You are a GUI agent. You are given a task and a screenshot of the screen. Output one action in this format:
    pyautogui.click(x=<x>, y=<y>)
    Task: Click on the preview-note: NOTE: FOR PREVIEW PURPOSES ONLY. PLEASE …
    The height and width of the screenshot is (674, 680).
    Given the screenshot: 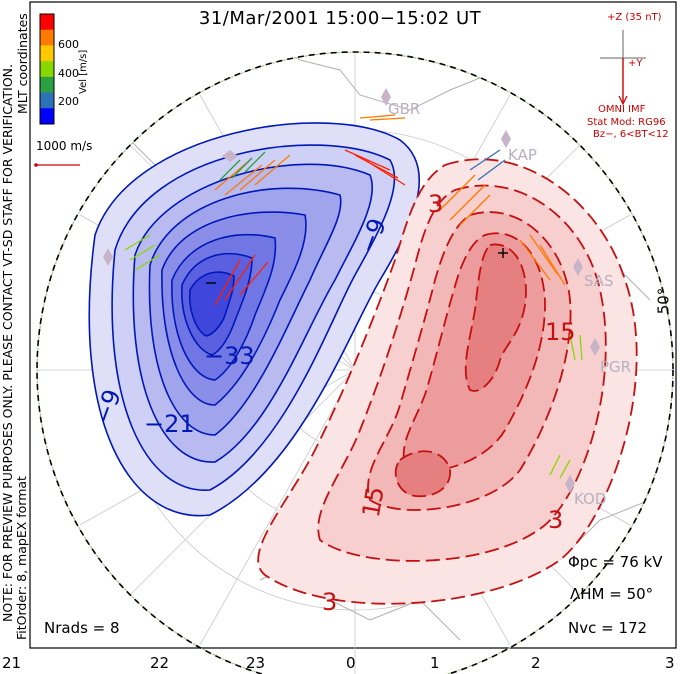 What is the action you would take?
    pyautogui.click(x=7, y=343)
    